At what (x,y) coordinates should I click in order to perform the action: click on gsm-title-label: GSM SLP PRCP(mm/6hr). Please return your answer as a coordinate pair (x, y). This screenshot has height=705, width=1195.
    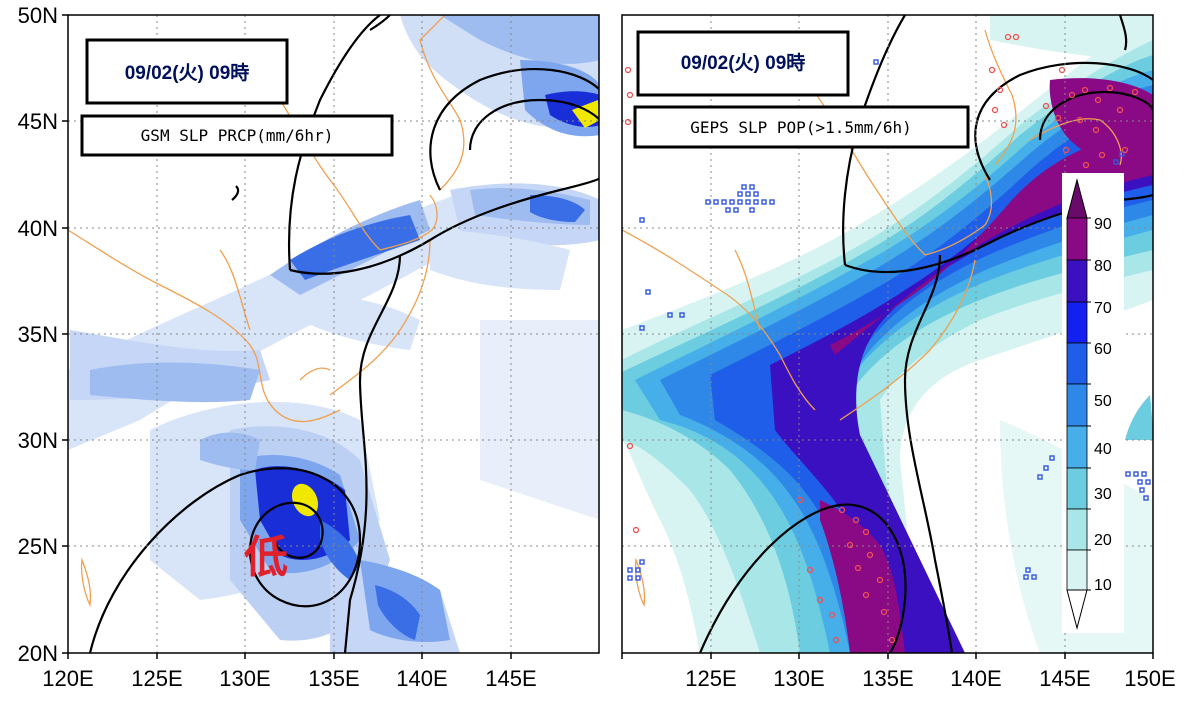
    Looking at the image, I should click on (237, 135).